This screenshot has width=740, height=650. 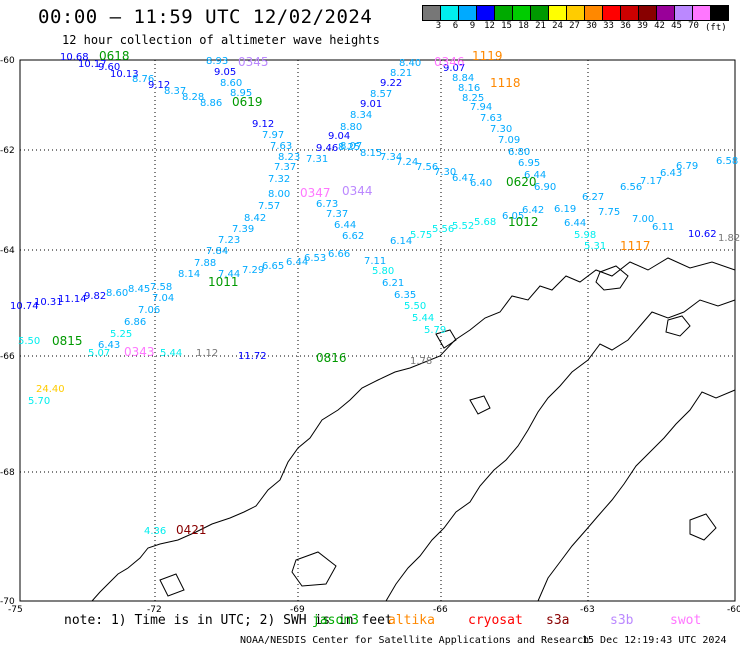 What do you see at coordinates (48, 302) in the screenshot?
I see `wave-height-value: 10.31` at bounding box center [48, 302].